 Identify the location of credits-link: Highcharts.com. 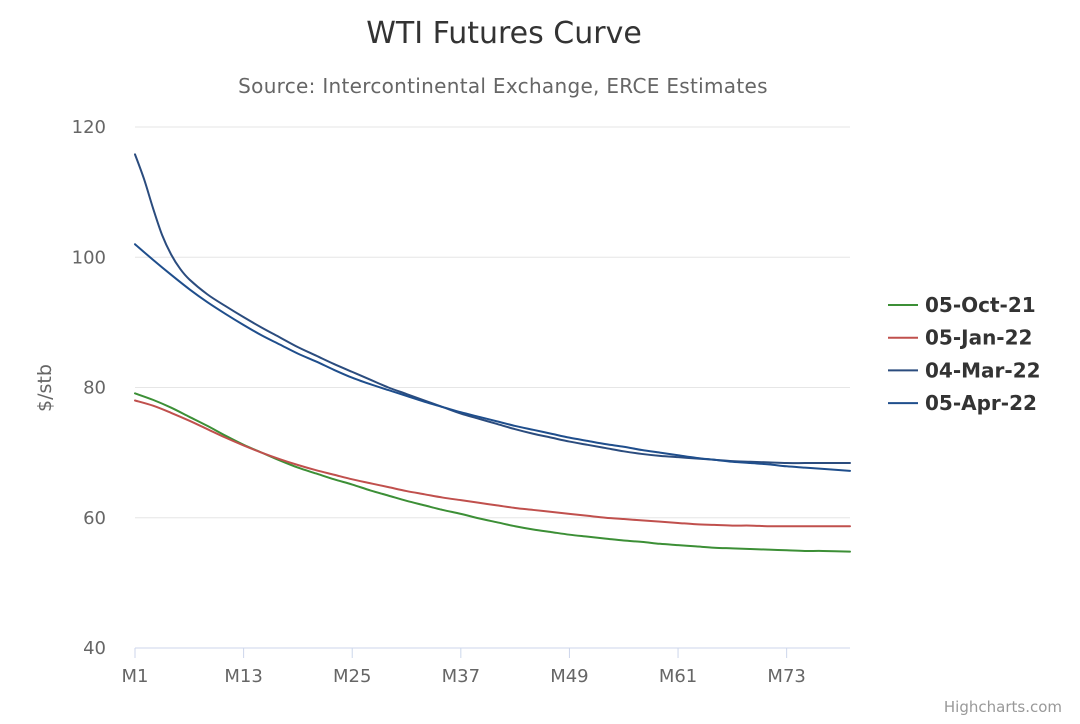
(1003, 707).